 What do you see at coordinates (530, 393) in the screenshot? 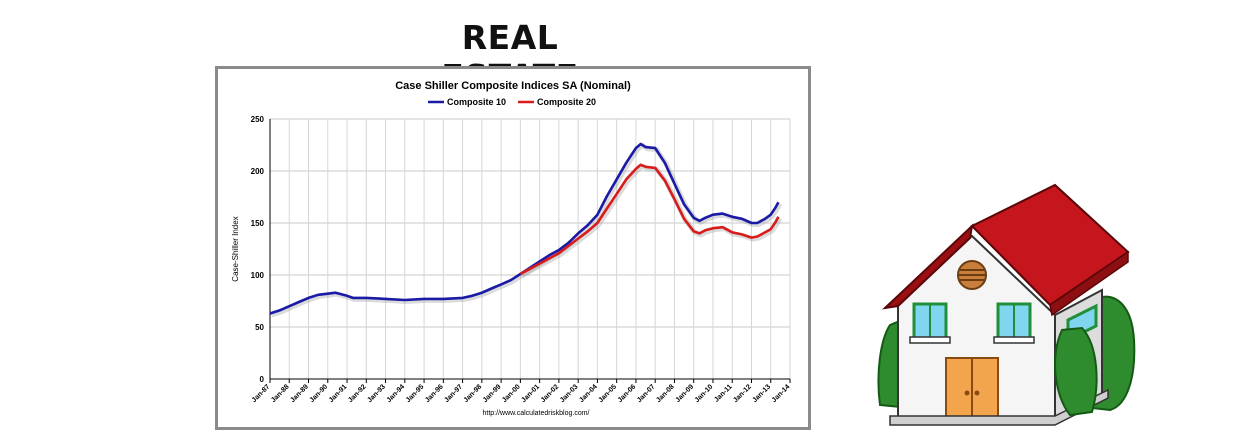
I see `x-tick-label: Jan-01` at bounding box center [530, 393].